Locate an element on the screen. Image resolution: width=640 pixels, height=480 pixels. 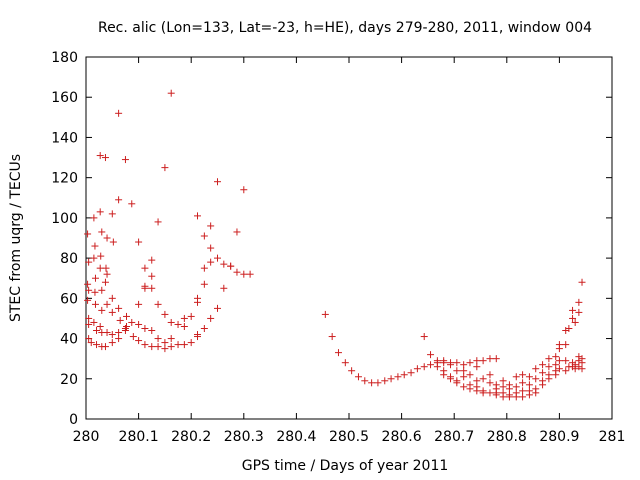
y-tick-label: 140 is located at coordinates (64, 138).